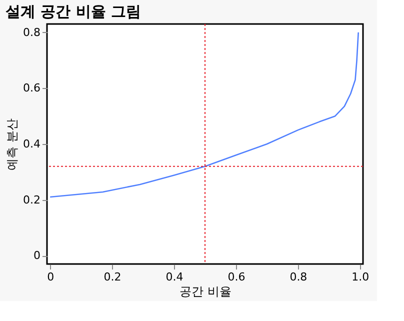 The width and height of the screenshot is (404, 321). I want to click on chart-title: 설계 공간 비율 그림, so click(74, 11).